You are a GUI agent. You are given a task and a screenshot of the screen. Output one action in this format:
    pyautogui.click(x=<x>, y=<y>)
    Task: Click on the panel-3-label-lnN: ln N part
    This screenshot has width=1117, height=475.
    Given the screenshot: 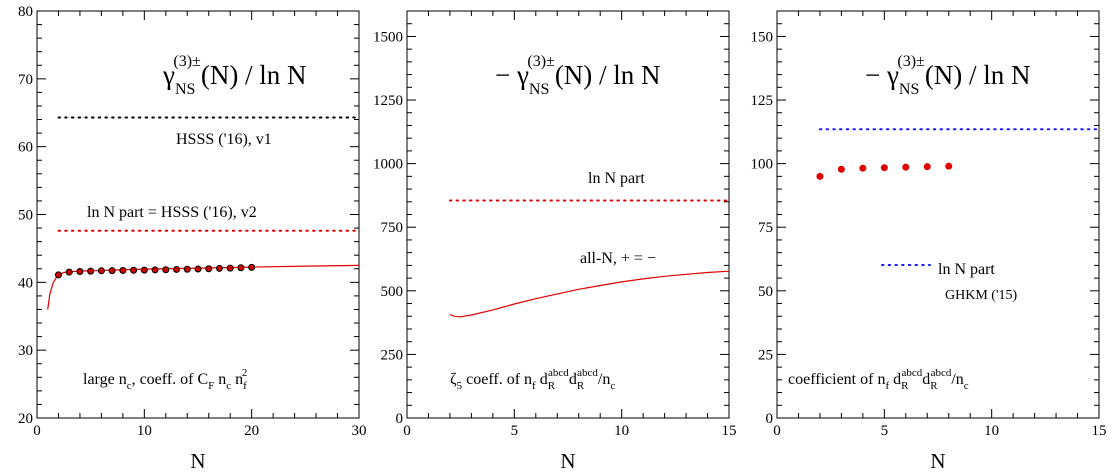 What is the action you would take?
    pyautogui.click(x=966, y=269)
    